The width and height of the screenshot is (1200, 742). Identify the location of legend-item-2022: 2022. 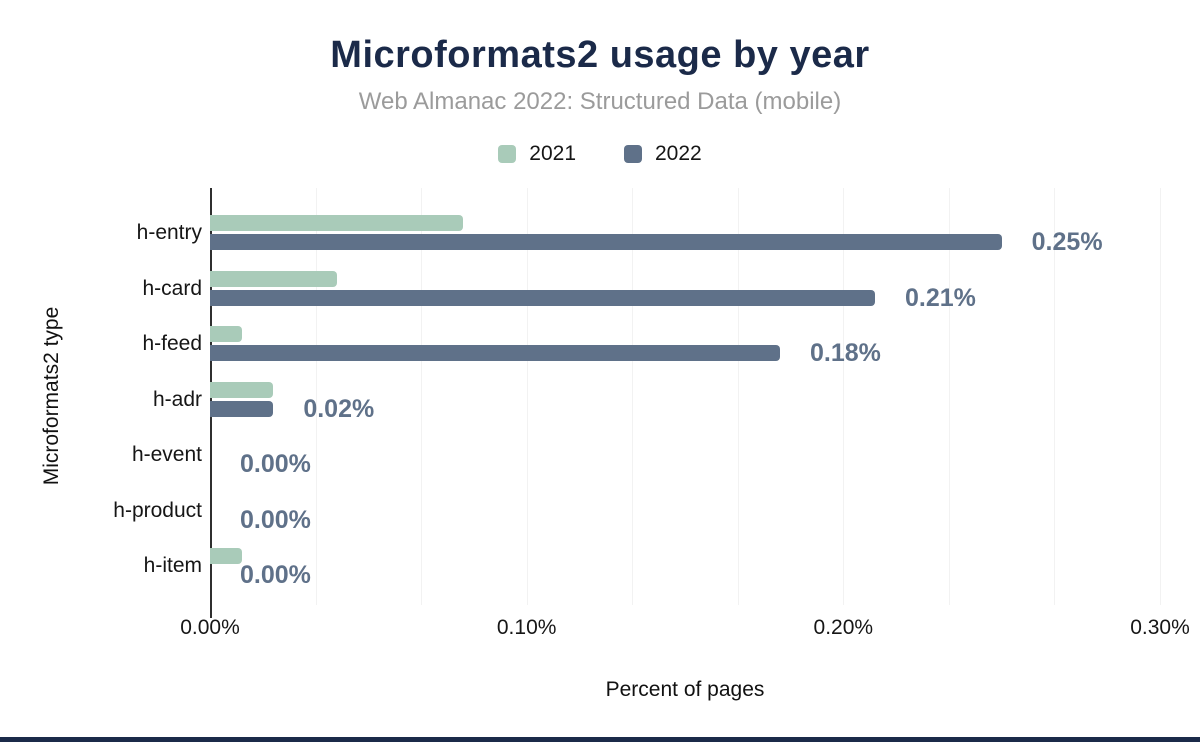
(663, 154).